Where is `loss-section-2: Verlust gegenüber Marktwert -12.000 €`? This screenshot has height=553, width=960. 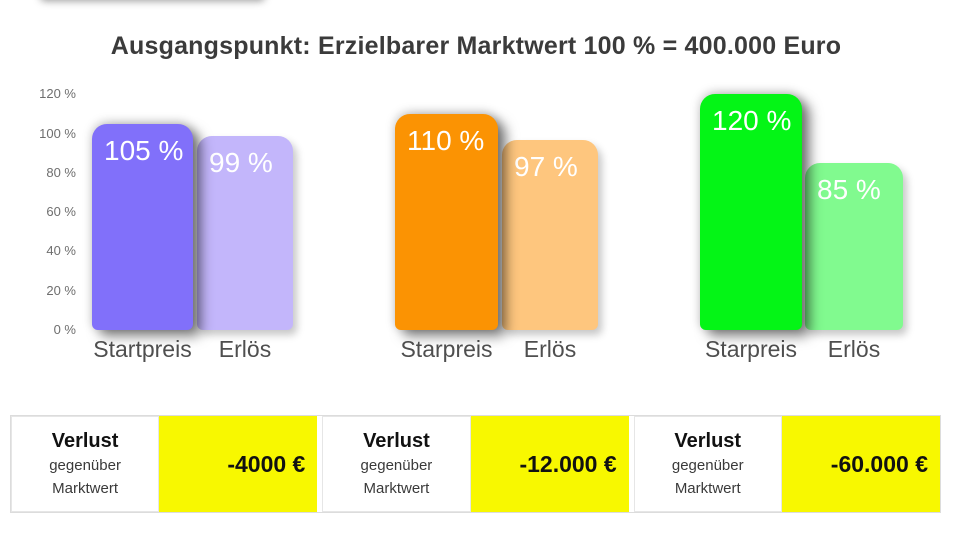 loss-section-2: Verlust gegenüber Marktwert -12.000 € is located at coordinates (475, 464).